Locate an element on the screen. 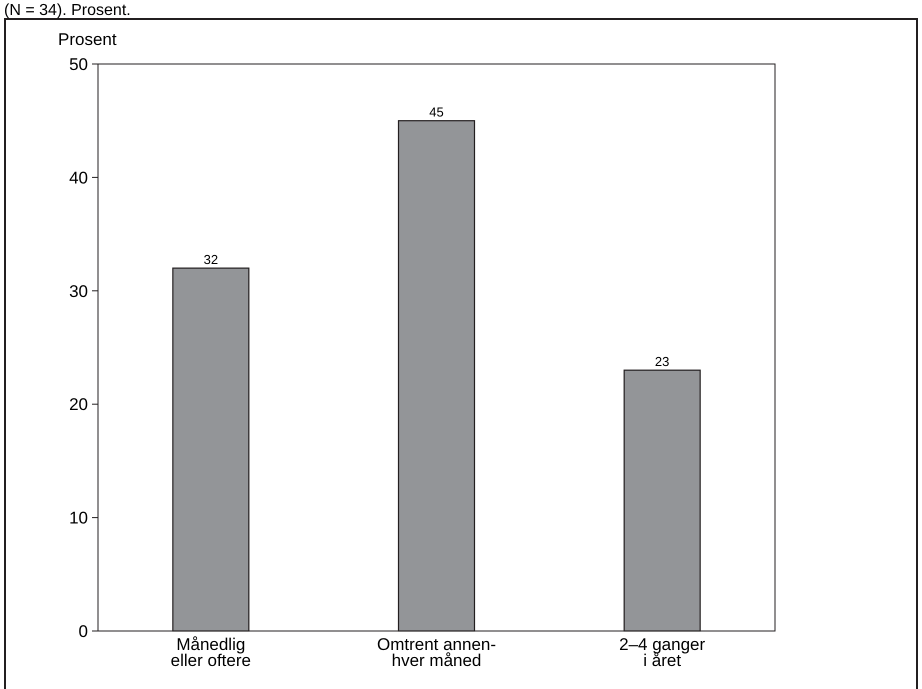 This screenshot has height=689, width=922. y-tick-label: 50 is located at coordinates (78, 64).